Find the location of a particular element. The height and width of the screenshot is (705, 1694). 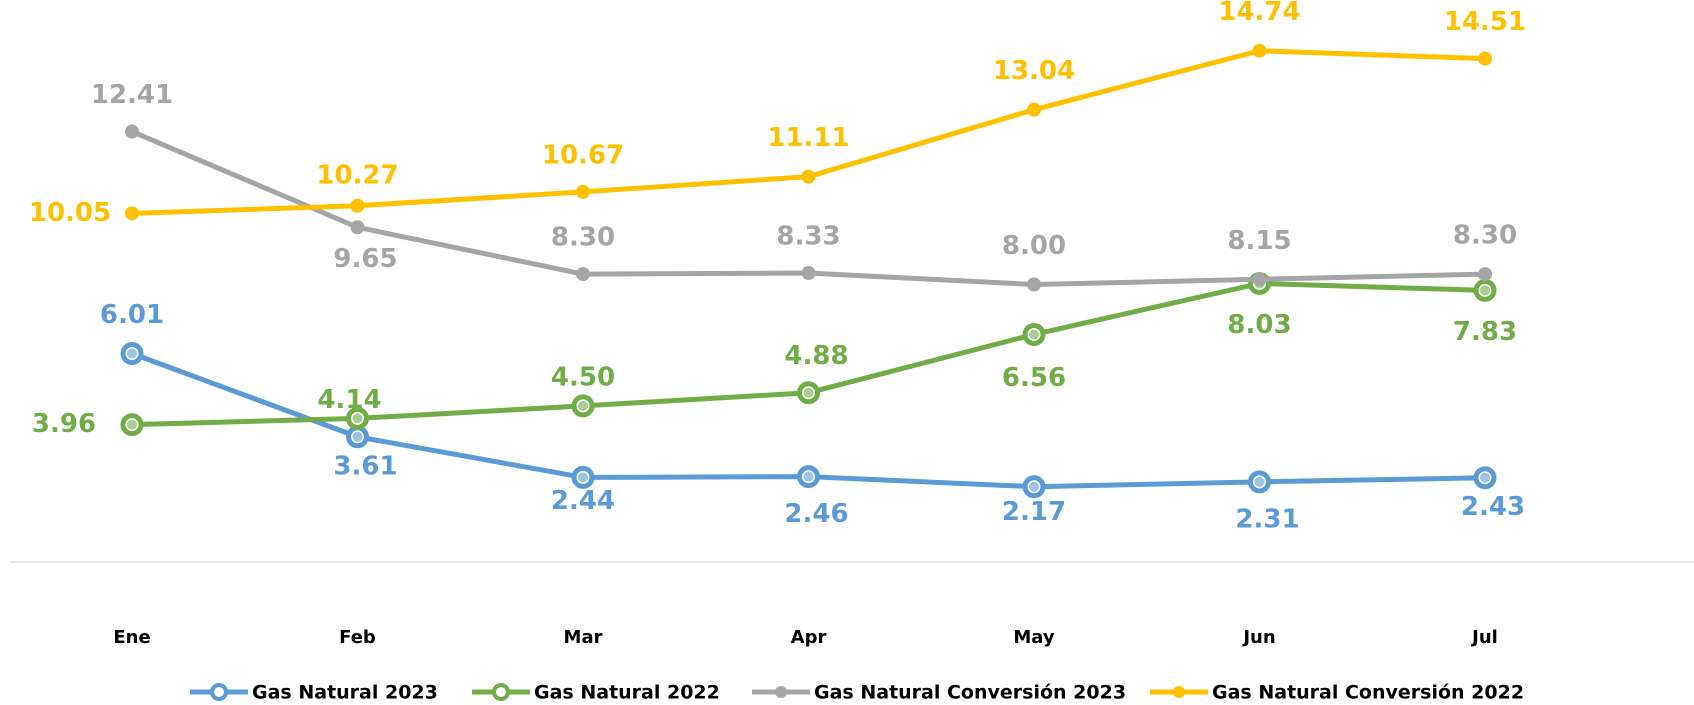

data-label: 10.05 is located at coordinates (70, 213).